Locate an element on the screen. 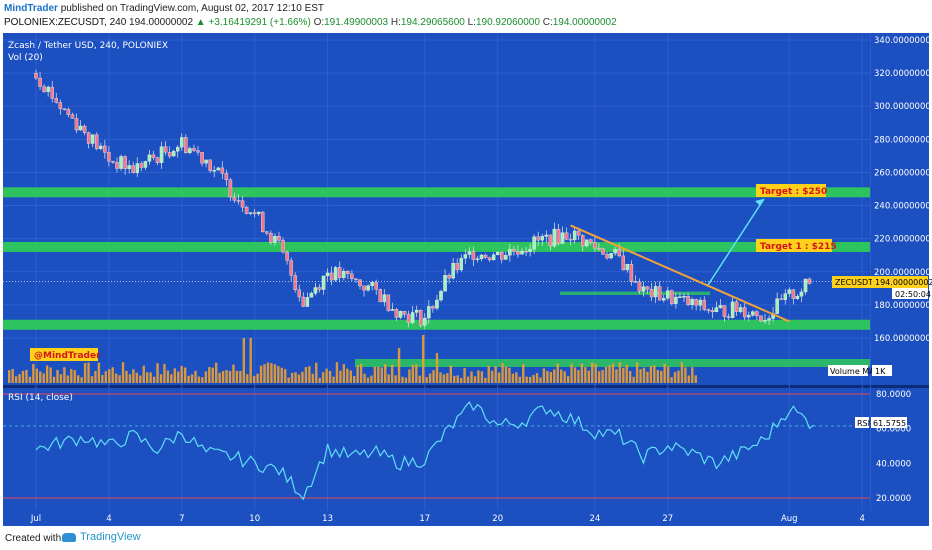 This screenshot has height=550, width=932. projection-arrow is located at coordinates (736, 242).